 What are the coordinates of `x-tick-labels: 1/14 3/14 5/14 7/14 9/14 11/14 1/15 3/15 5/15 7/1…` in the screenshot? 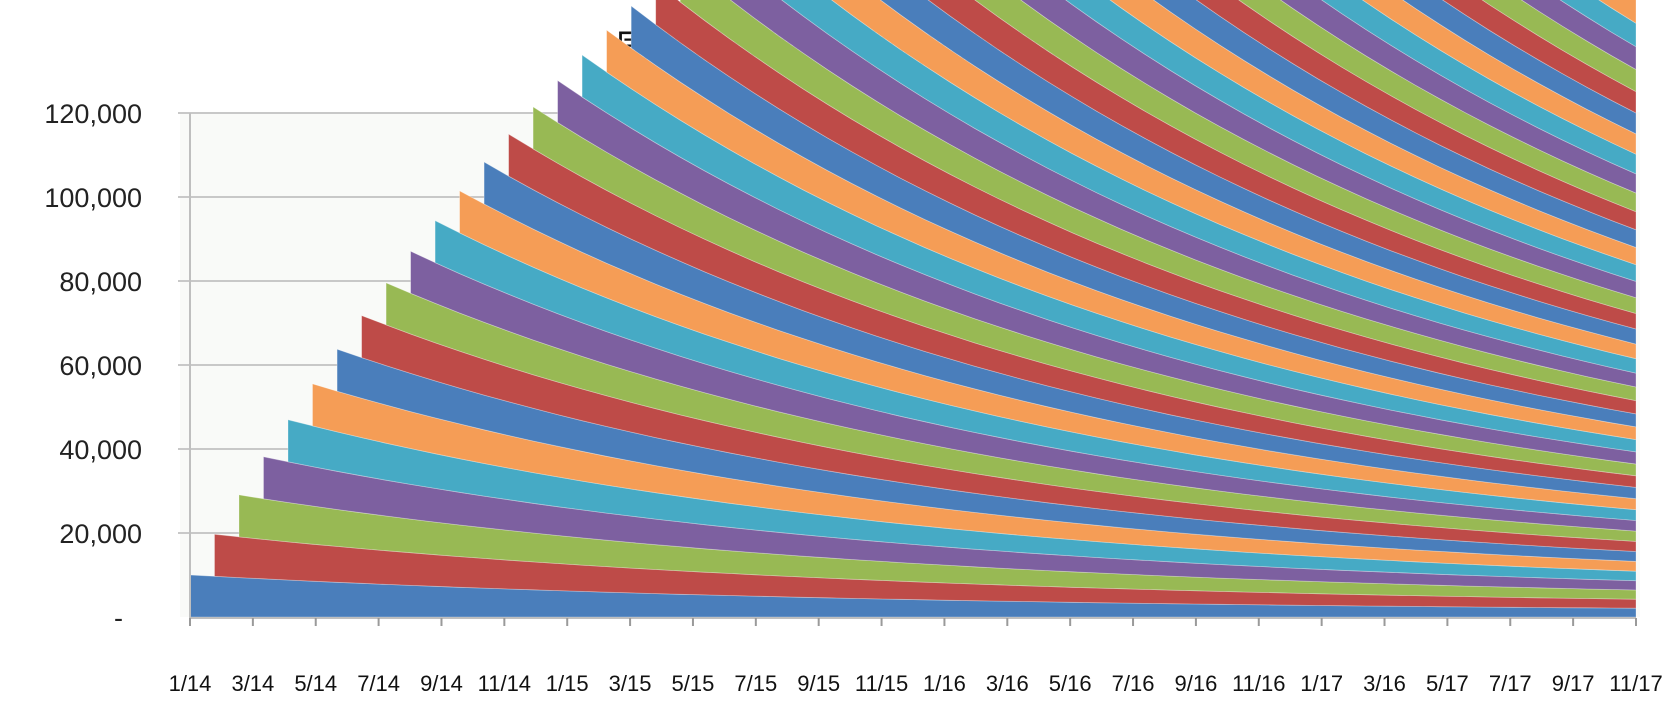 It's located at (916, 683).